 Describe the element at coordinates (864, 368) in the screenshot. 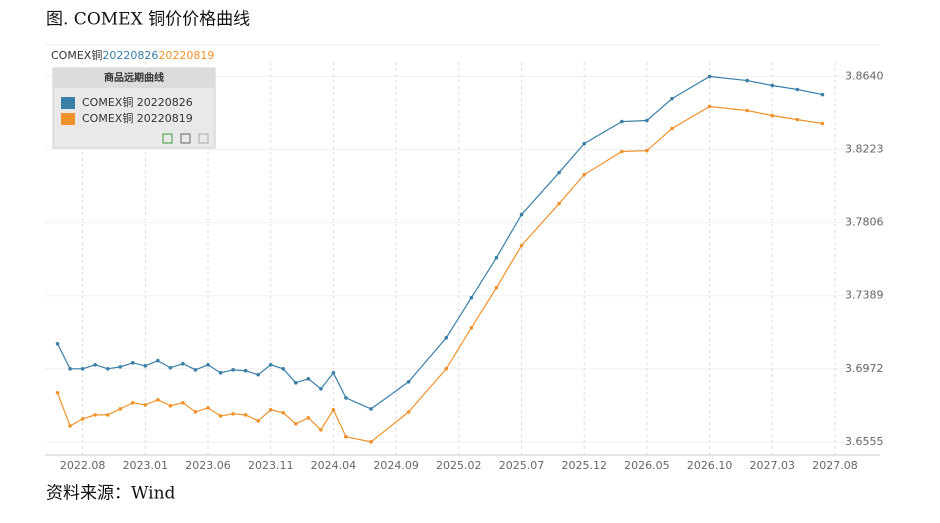

I see `y-tick-label: 3.6972` at that location.